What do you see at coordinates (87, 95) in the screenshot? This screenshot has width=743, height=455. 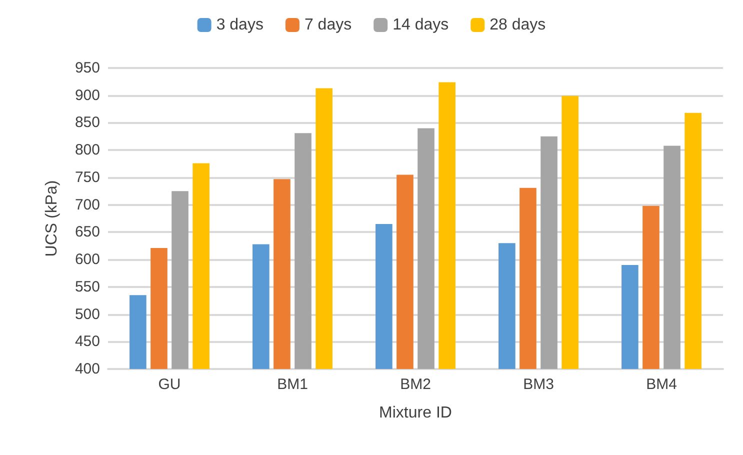 I see `y-tick-label: 900` at bounding box center [87, 95].